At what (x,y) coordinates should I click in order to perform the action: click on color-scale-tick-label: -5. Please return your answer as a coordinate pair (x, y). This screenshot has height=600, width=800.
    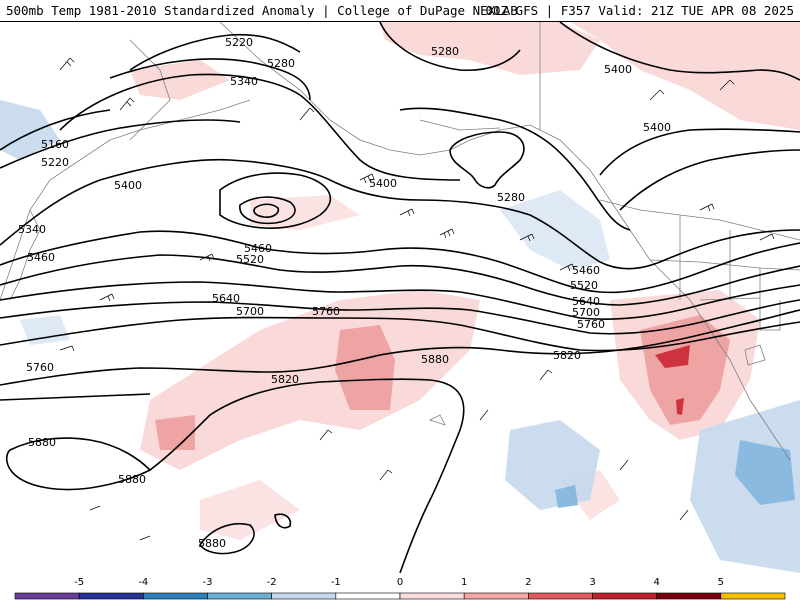
    Looking at the image, I should click on (79, 582).